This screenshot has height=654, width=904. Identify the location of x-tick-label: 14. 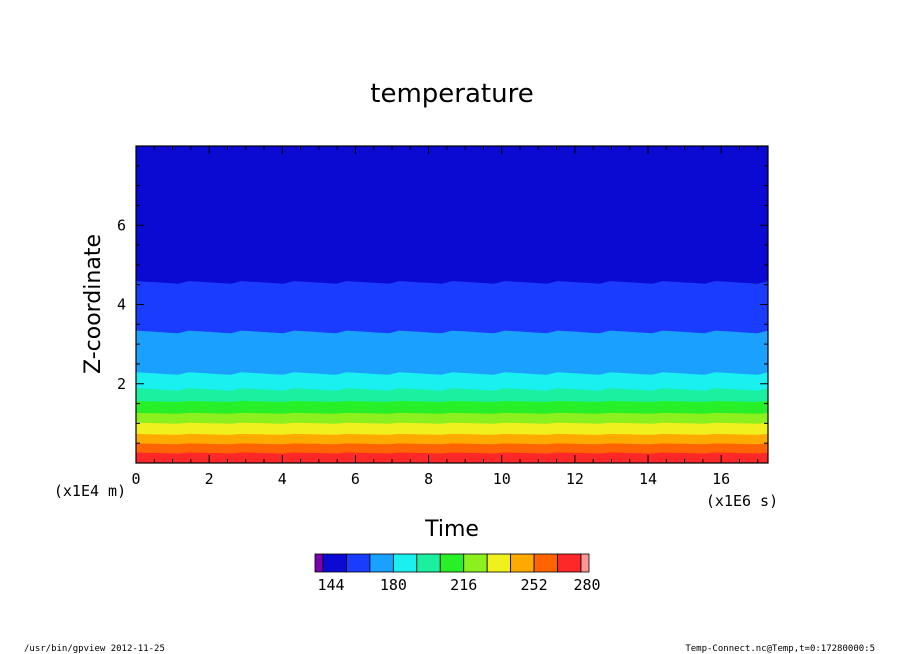
(648, 479).